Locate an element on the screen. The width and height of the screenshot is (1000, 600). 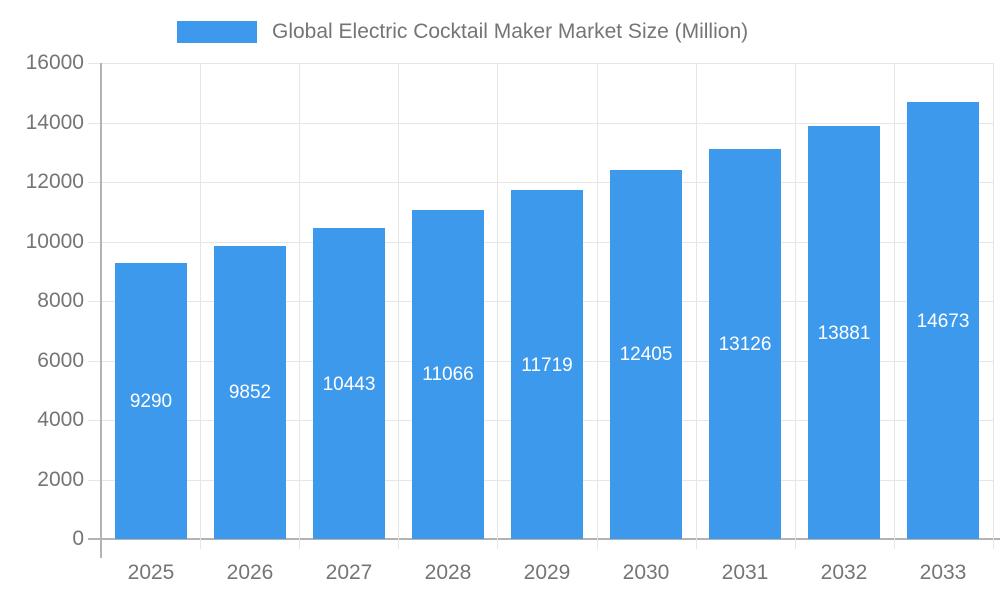
x-axis-tick-label: 2033 is located at coordinates (943, 572).